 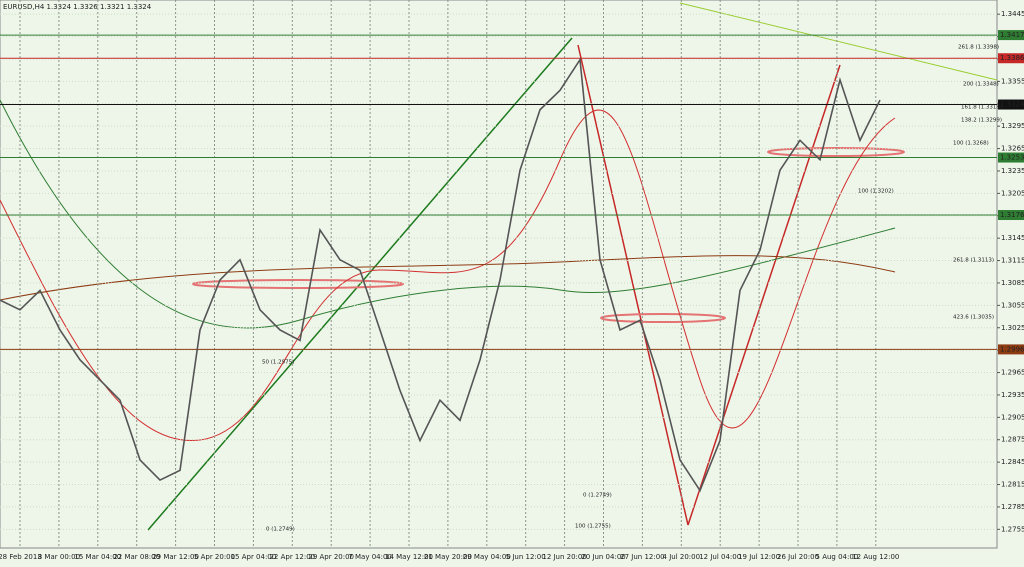 I want to click on x-tick-label: 14 May 12:00, so click(x=409, y=557).